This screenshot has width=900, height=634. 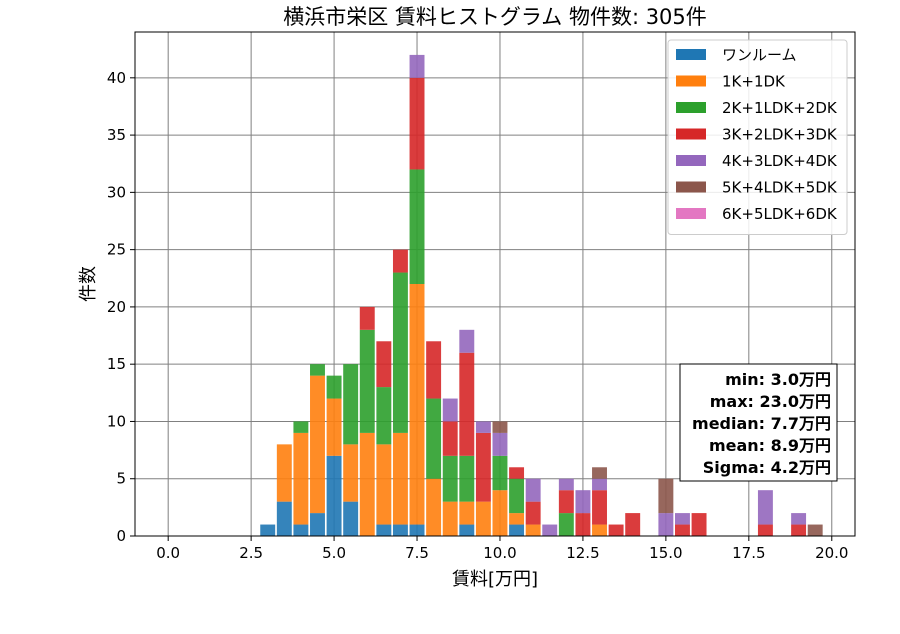 What do you see at coordinates (121, 479) in the screenshot?
I see `y-tick-label: 5` at bounding box center [121, 479].